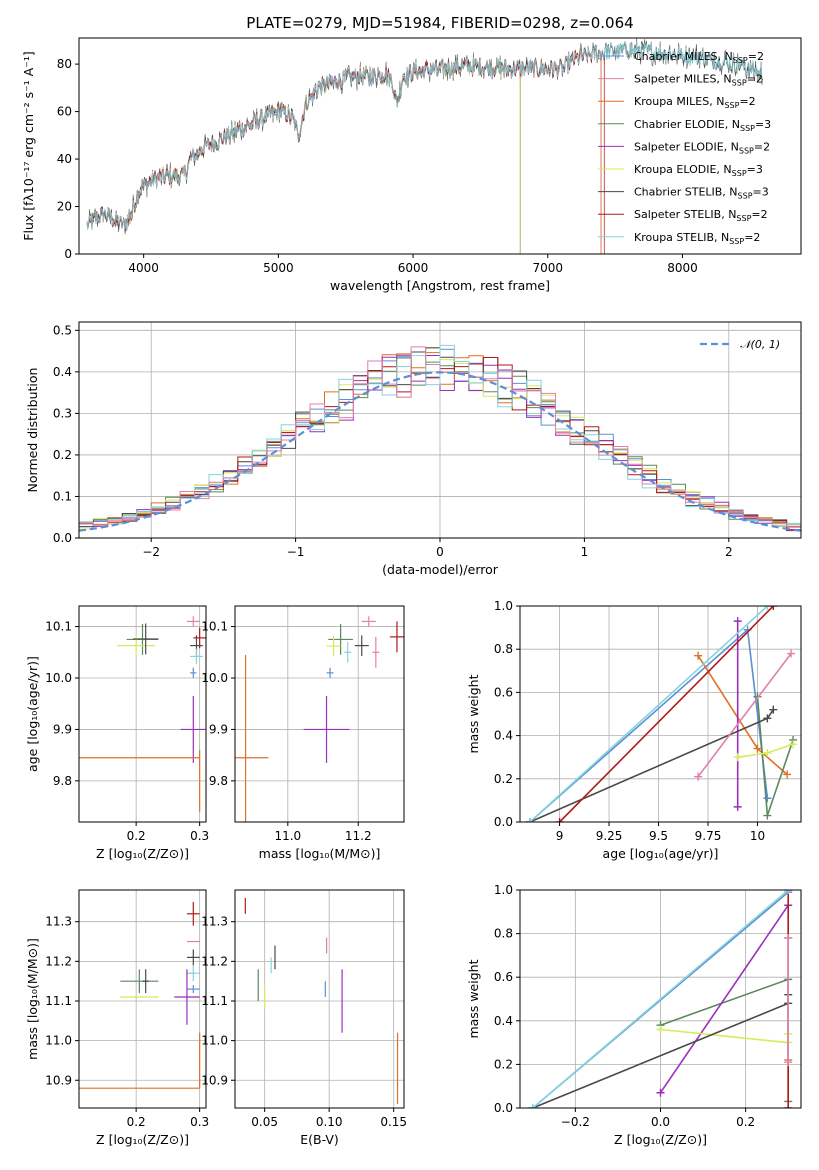 The width and height of the screenshot is (819, 1170). Describe the element at coordinates (214, 1001) in the screenshot. I see `y-tick-label: 11.1` at that location.